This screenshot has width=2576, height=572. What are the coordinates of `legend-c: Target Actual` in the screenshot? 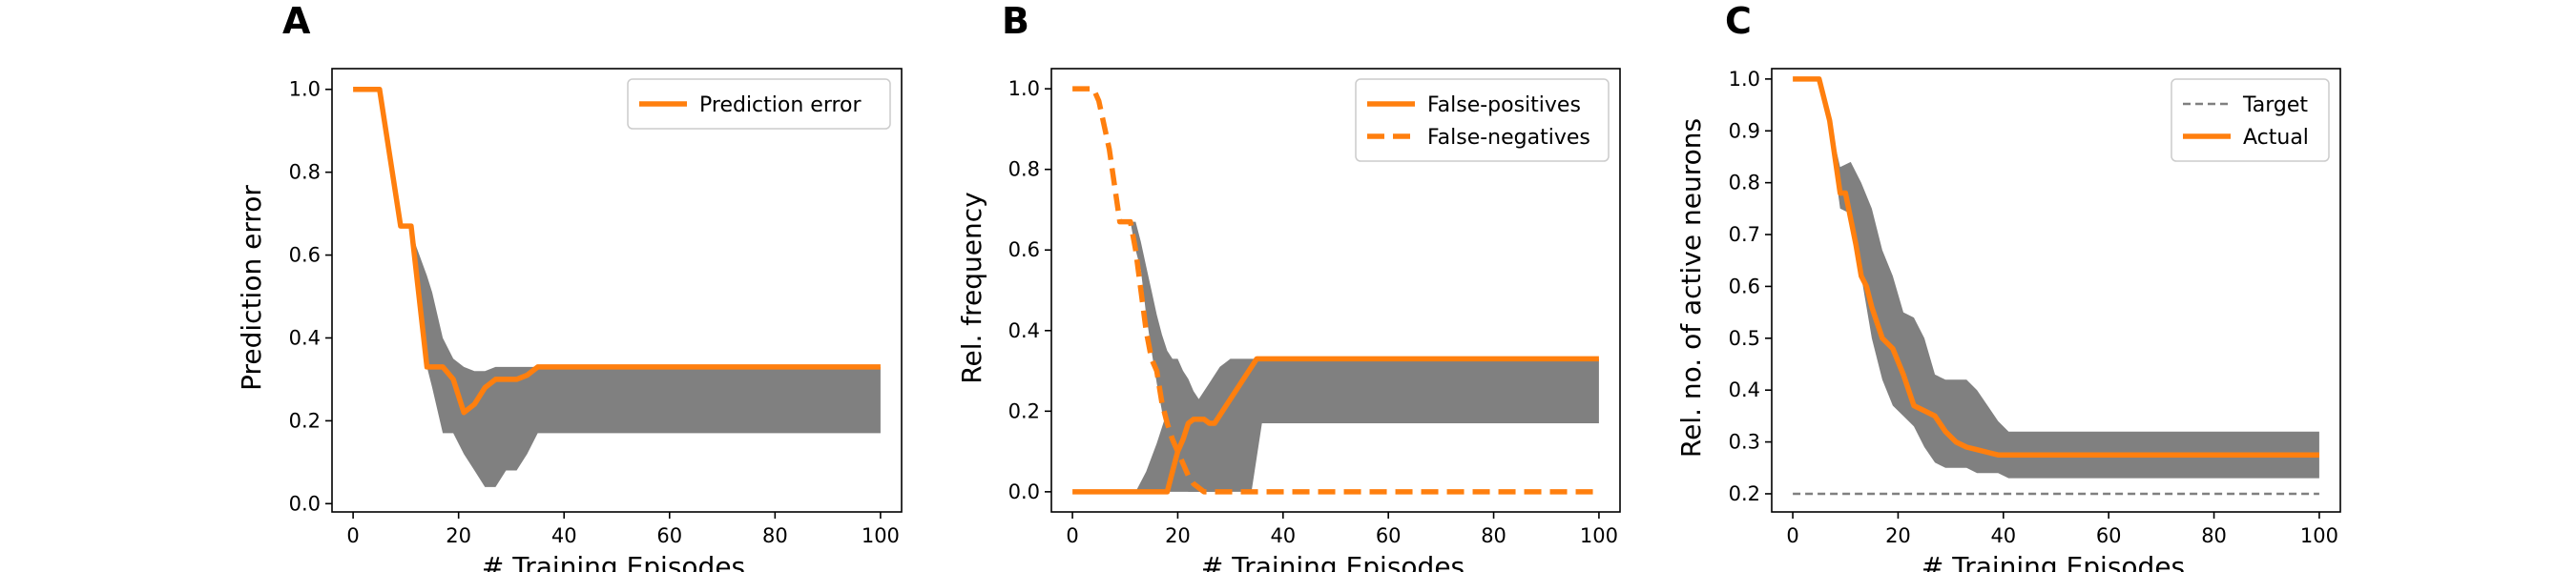 It's located at (2250, 120).